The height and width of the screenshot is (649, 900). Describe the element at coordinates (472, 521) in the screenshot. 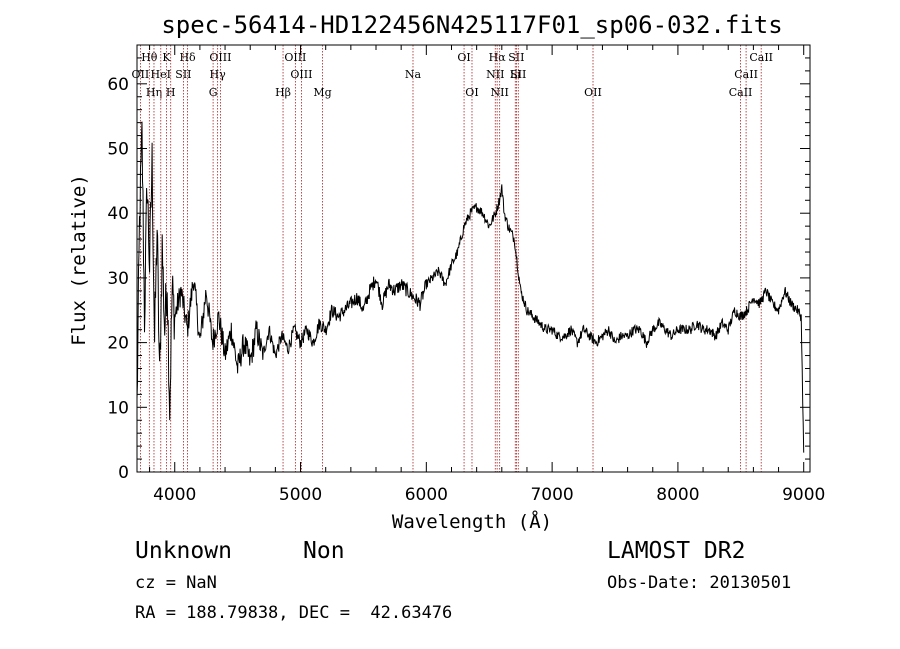

I see `x-axis-label: Wavelength (Å)` at that location.